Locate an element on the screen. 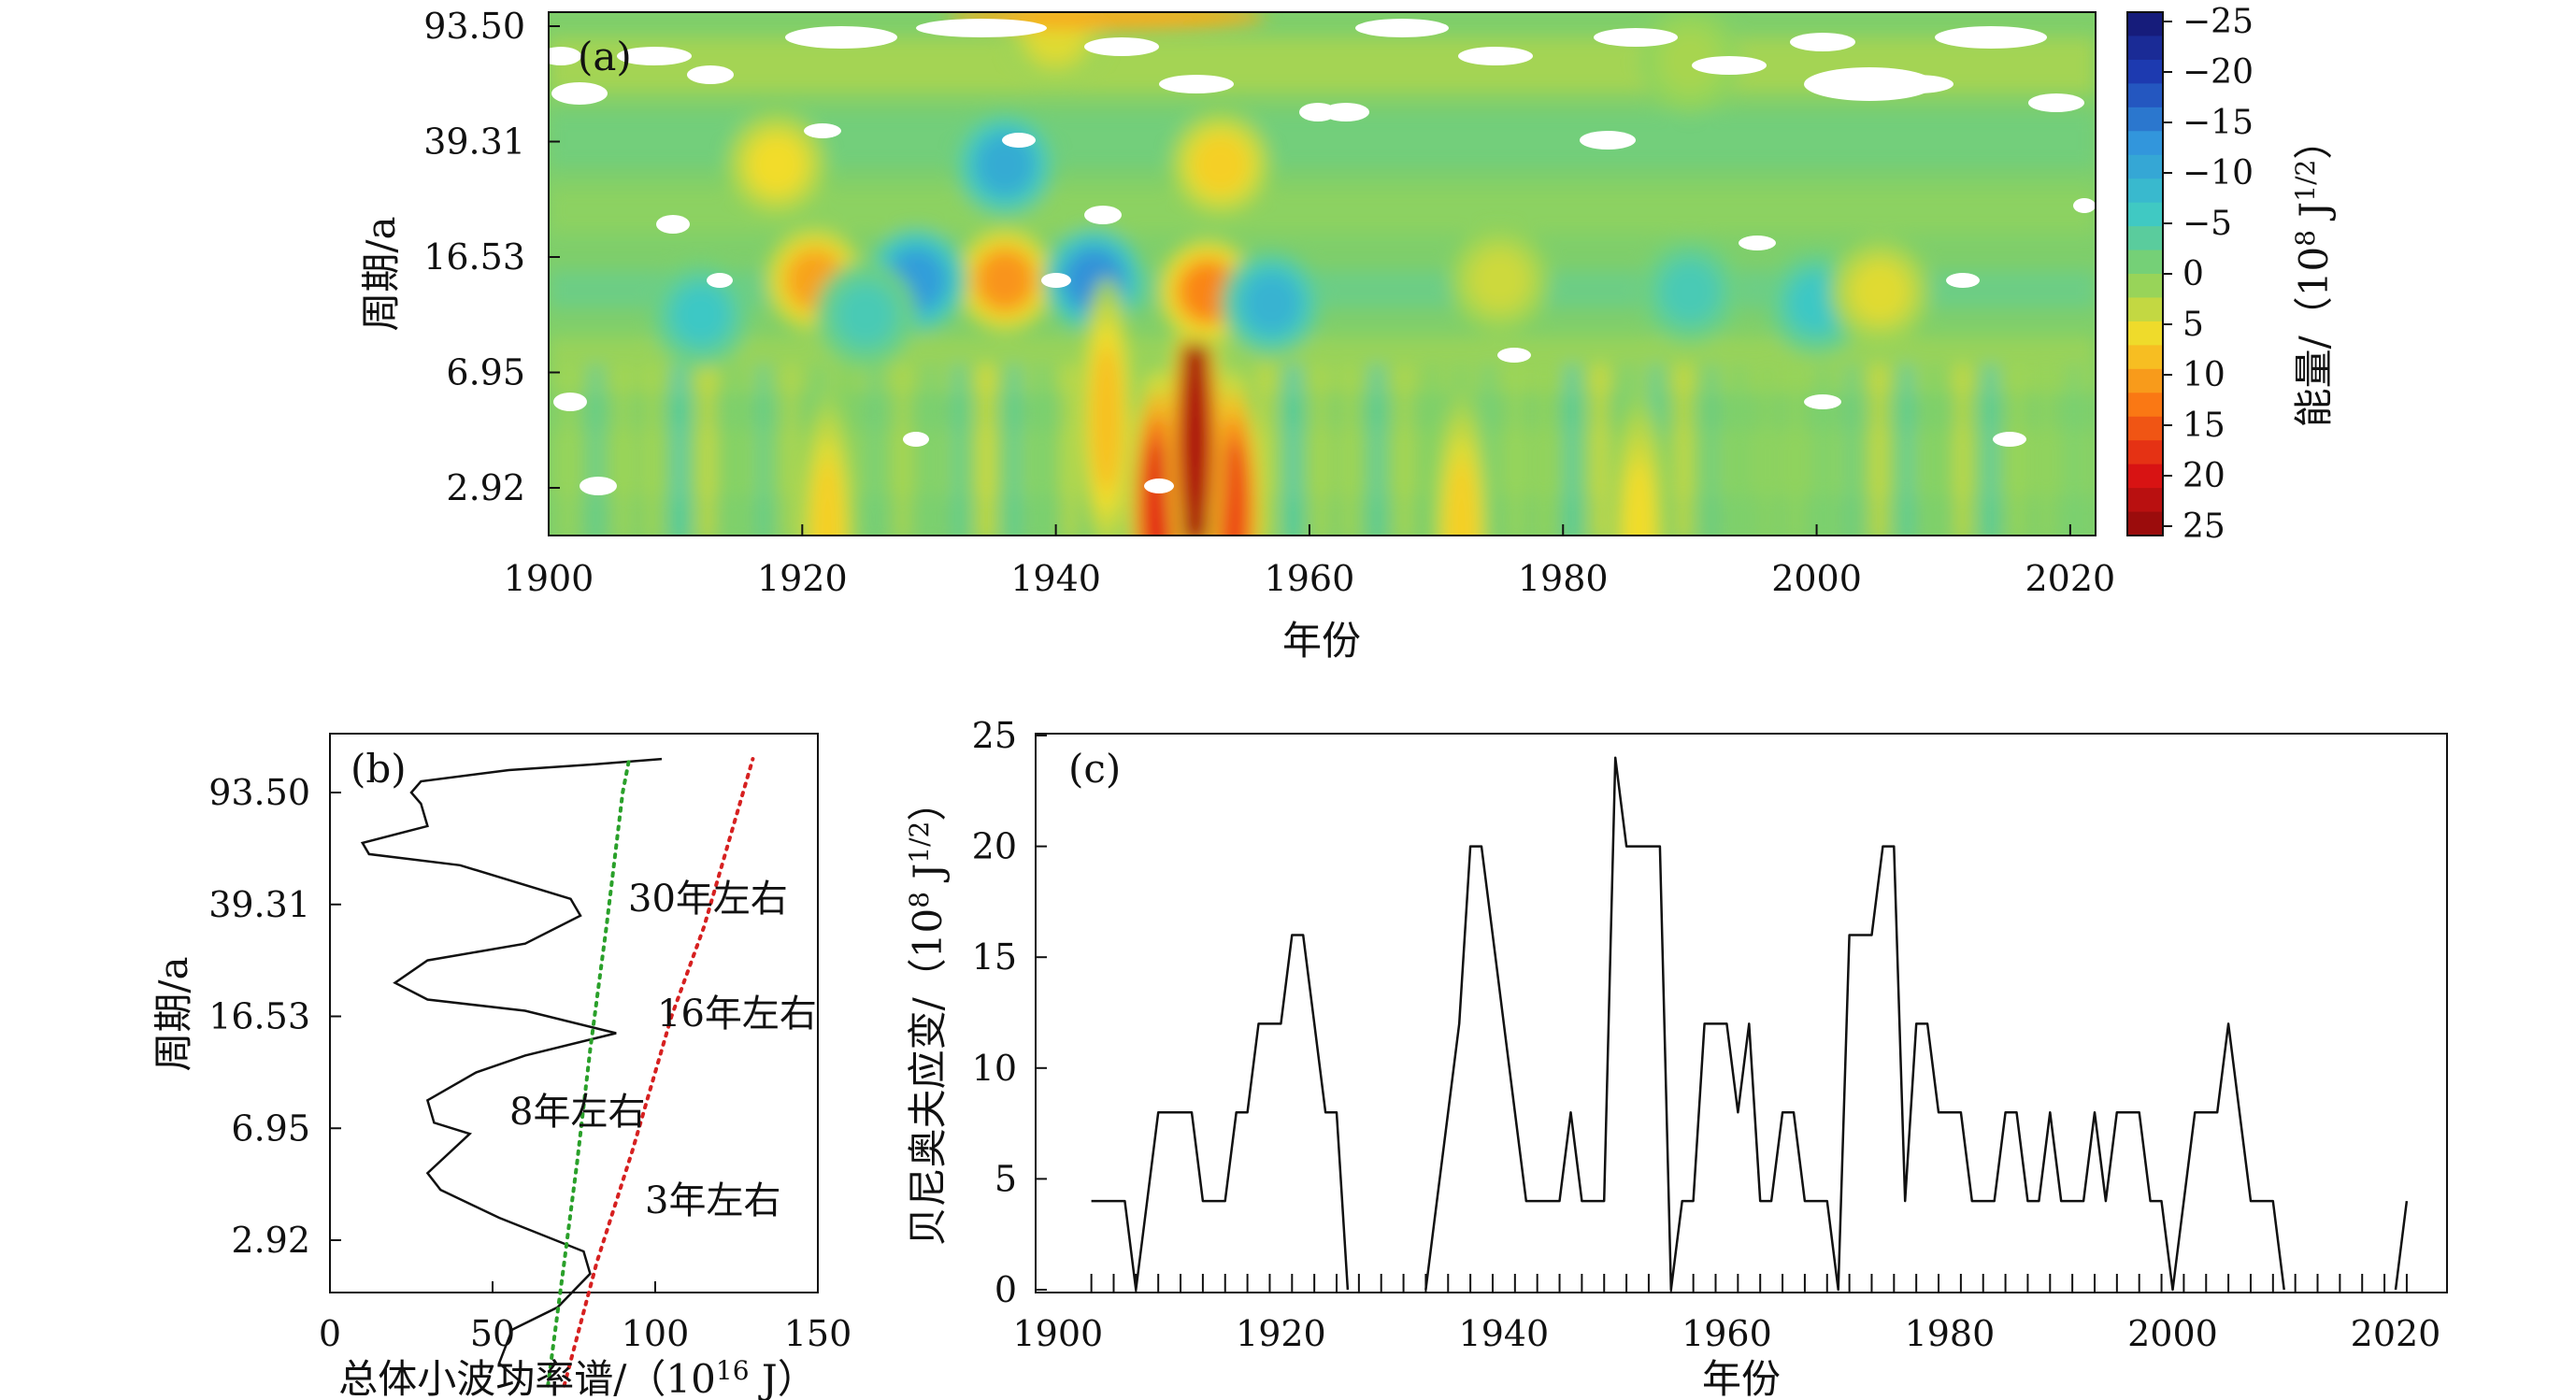 The image size is (2576, 1400). colorbar-label-end: ） is located at coordinates (2314, 140).